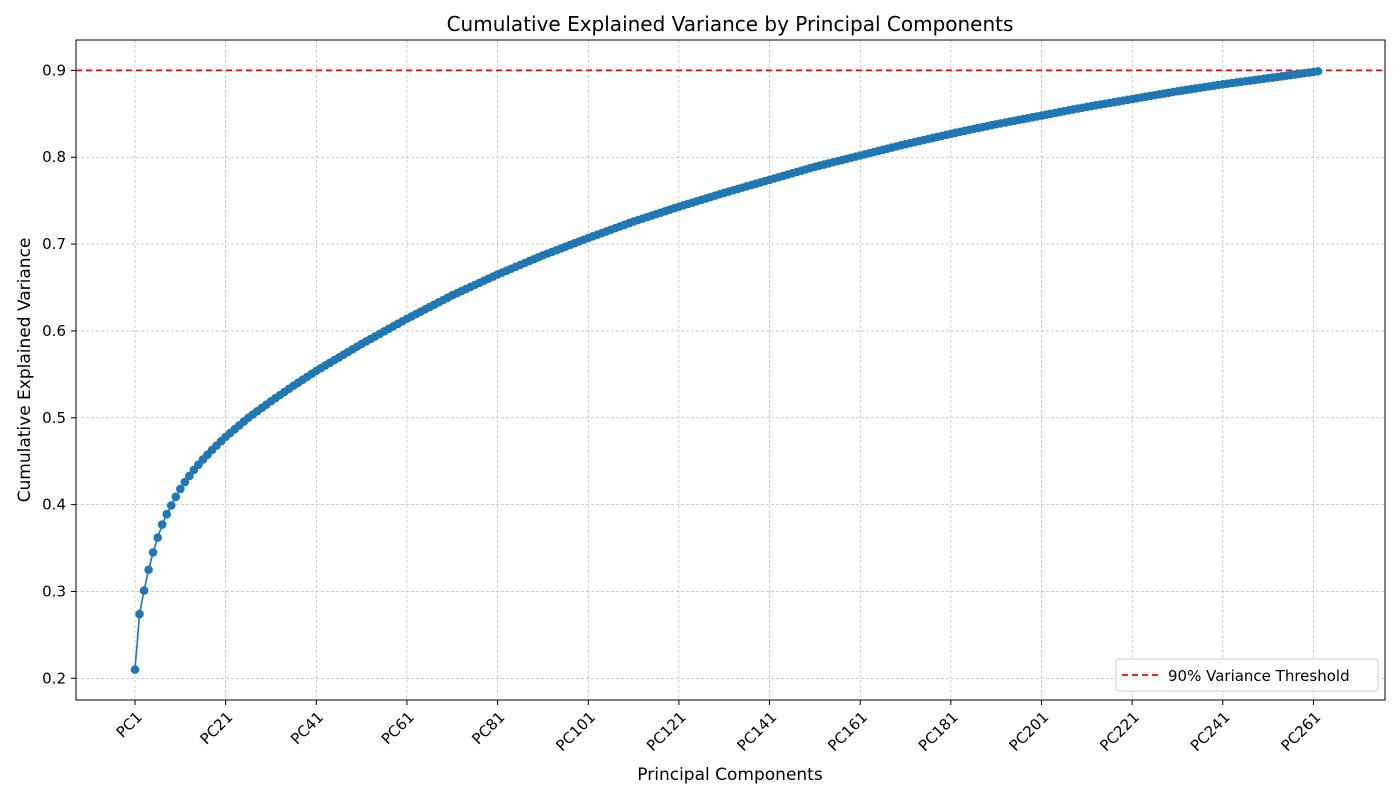 The width and height of the screenshot is (1400, 800). I want to click on legend: 90% Variance Threshold, so click(1247, 675).